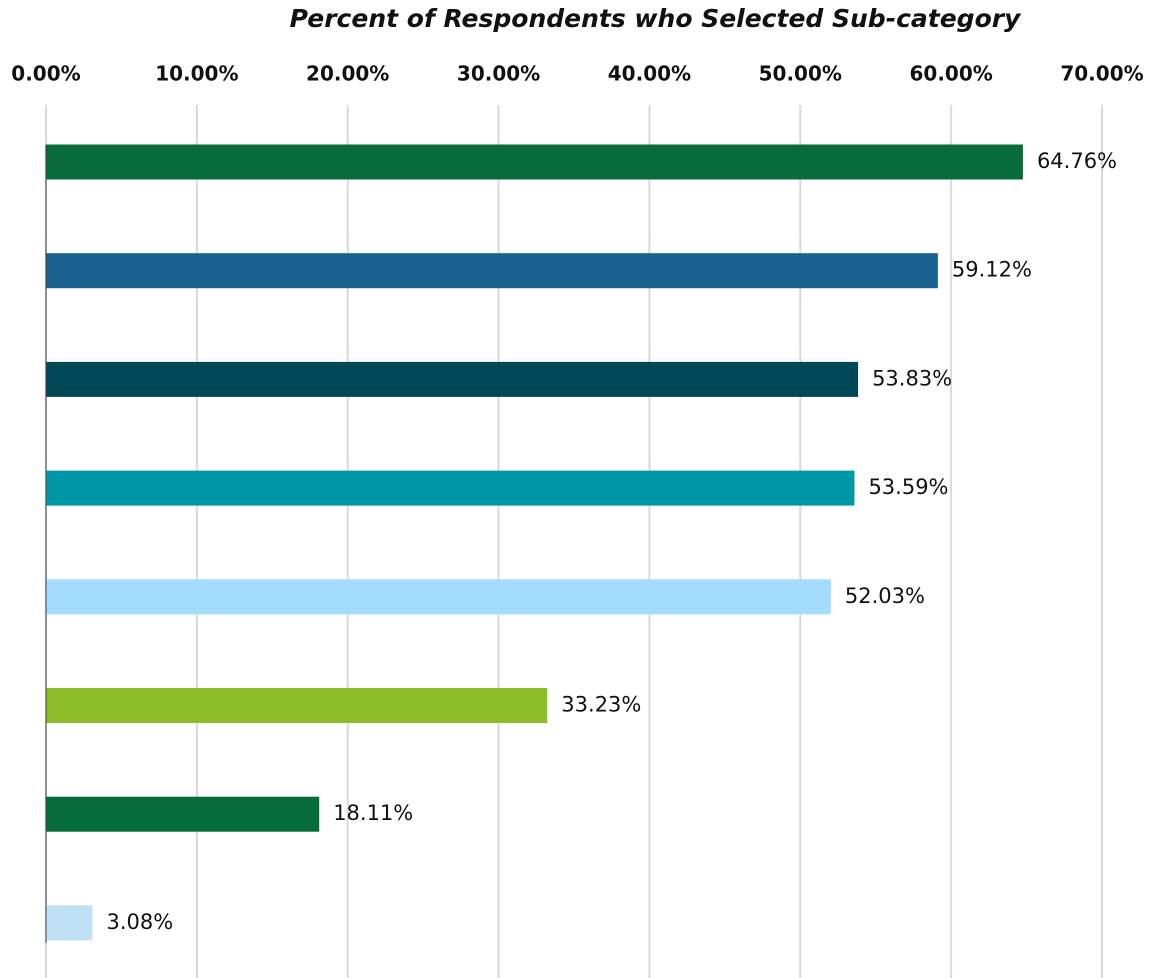 Image resolution: width=1160 pixels, height=978 pixels. What do you see at coordinates (1077, 161) in the screenshot?
I see `value-label: 64.76%` at bounding box center [1077, 161].